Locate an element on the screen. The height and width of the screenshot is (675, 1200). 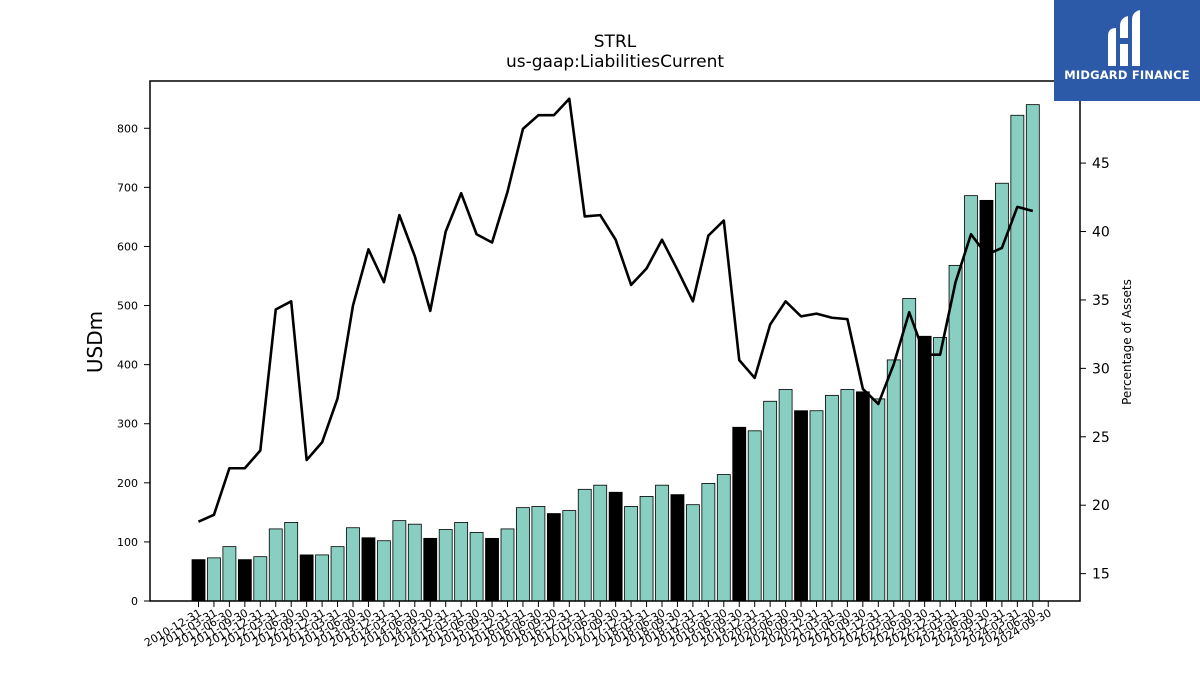
y-axis-label: USDm is located at coordinates (95, 342).